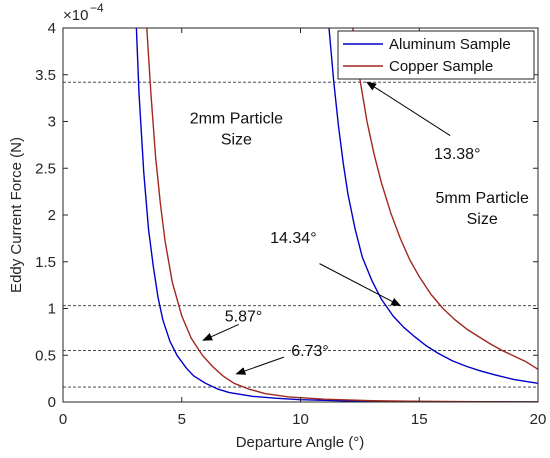 The width and height of the screenshot is (550, 458). I want to click on legend-label: Copper Sample, so click(441, 66).